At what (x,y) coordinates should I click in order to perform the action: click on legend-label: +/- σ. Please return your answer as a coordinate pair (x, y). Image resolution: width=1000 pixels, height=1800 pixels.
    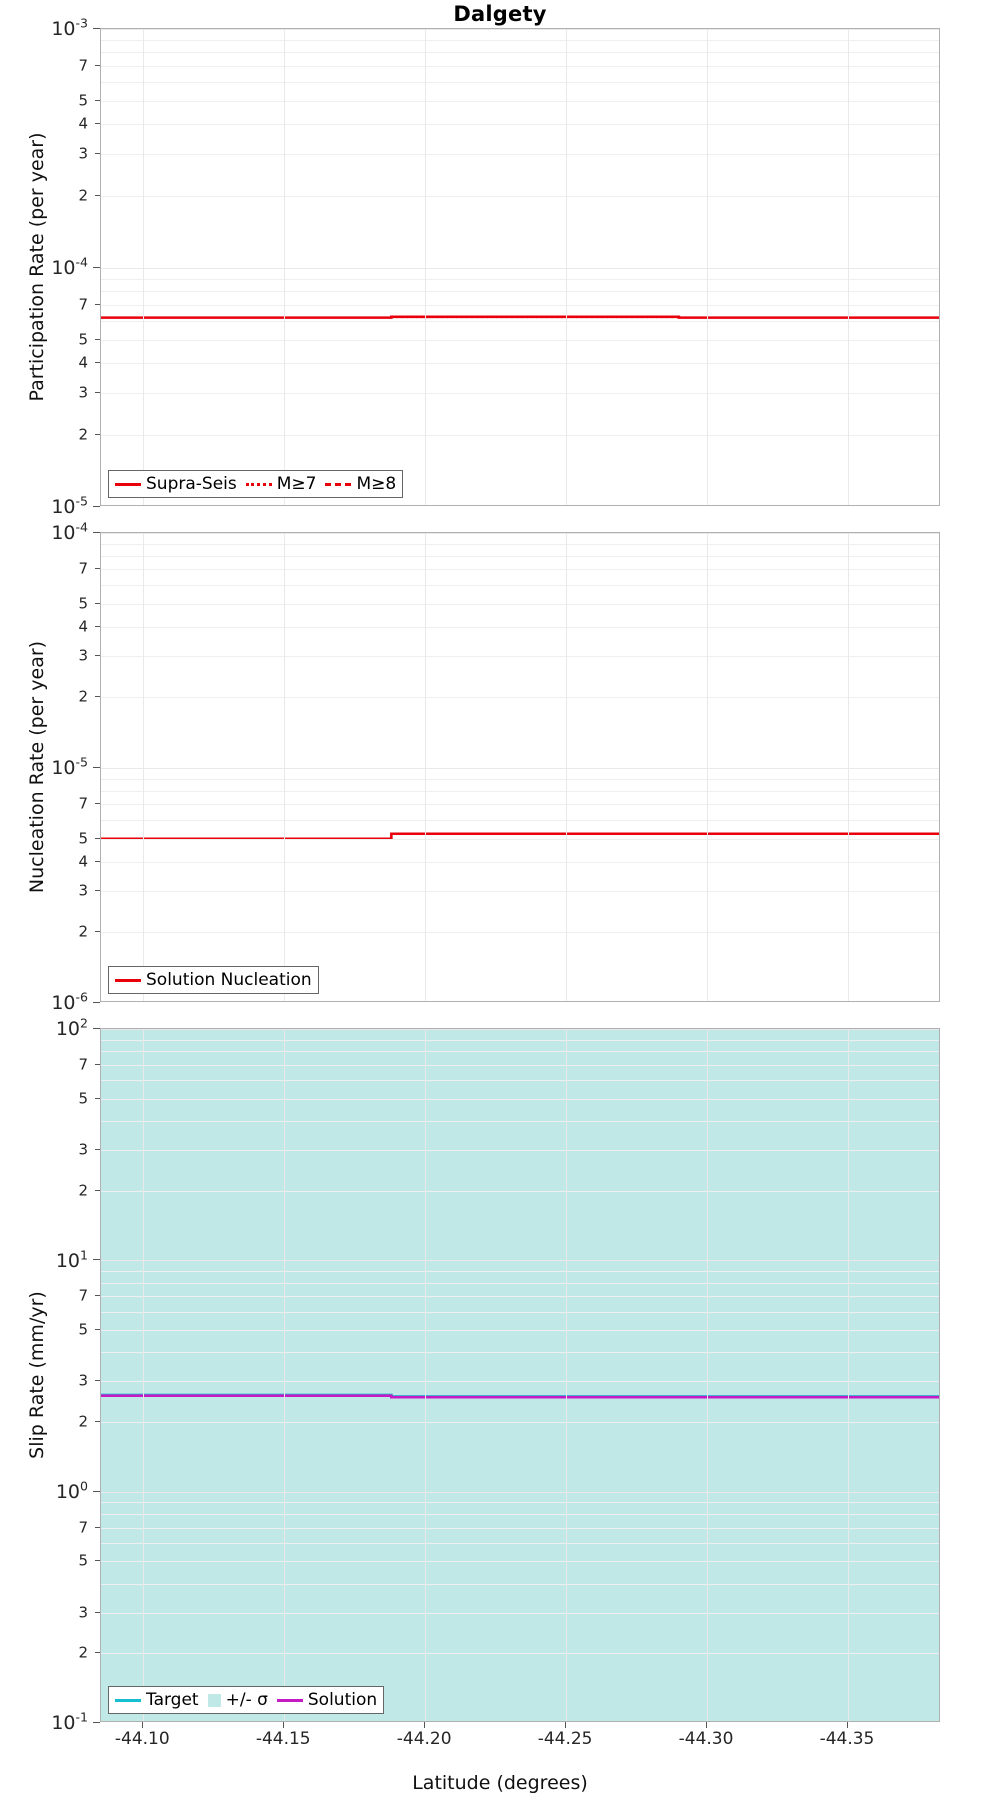
    Looking at the image, I should click on (246, 1700).